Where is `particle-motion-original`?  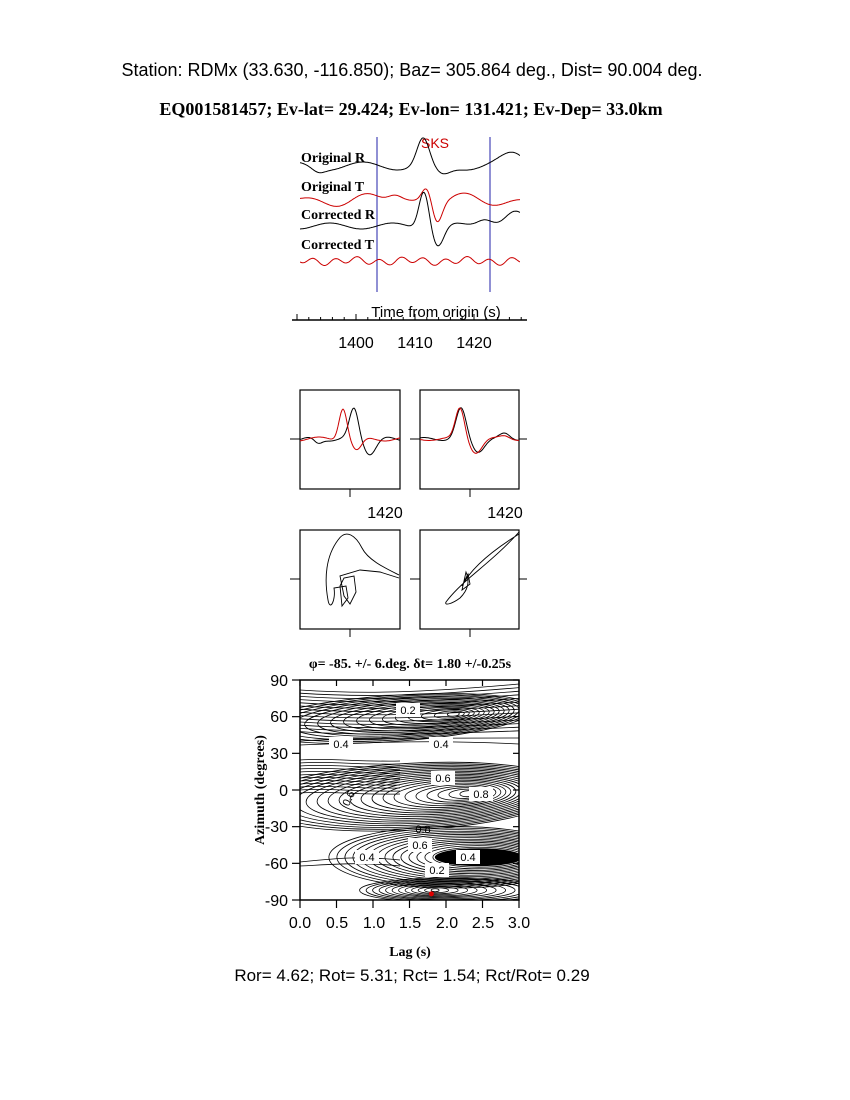 particle-motion-original is located at coordinates (345, 583).